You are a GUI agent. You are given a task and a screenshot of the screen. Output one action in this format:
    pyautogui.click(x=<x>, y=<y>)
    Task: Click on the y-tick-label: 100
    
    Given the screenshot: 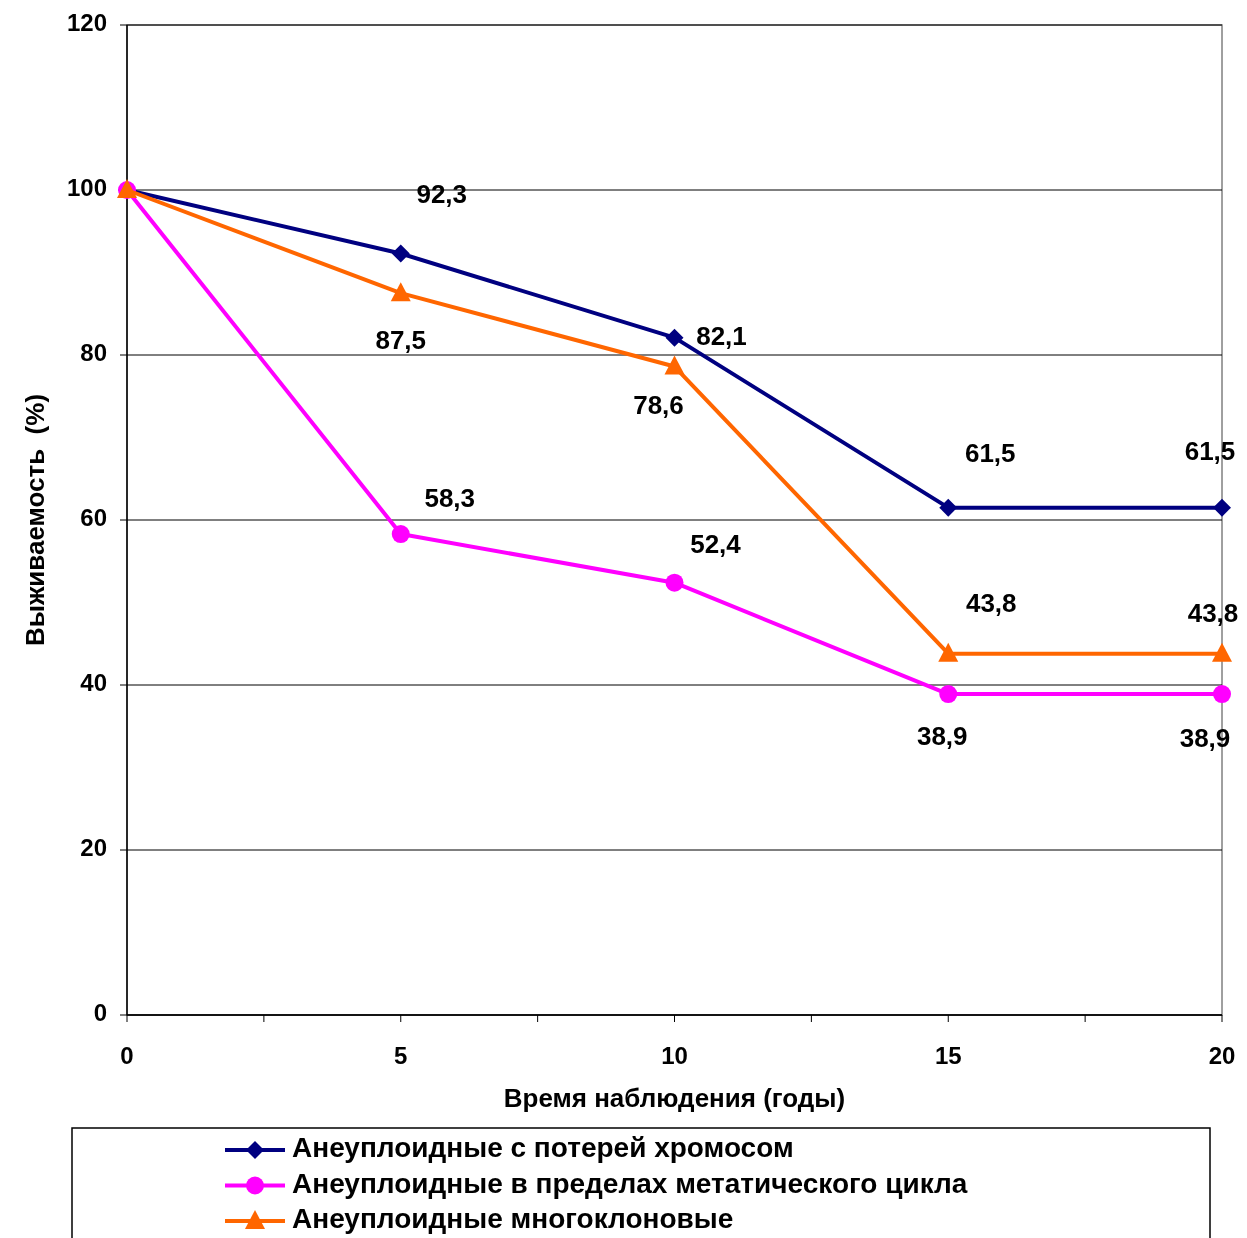 What is the action you would take?
    pyautogui.click(x=86, y=188)
    